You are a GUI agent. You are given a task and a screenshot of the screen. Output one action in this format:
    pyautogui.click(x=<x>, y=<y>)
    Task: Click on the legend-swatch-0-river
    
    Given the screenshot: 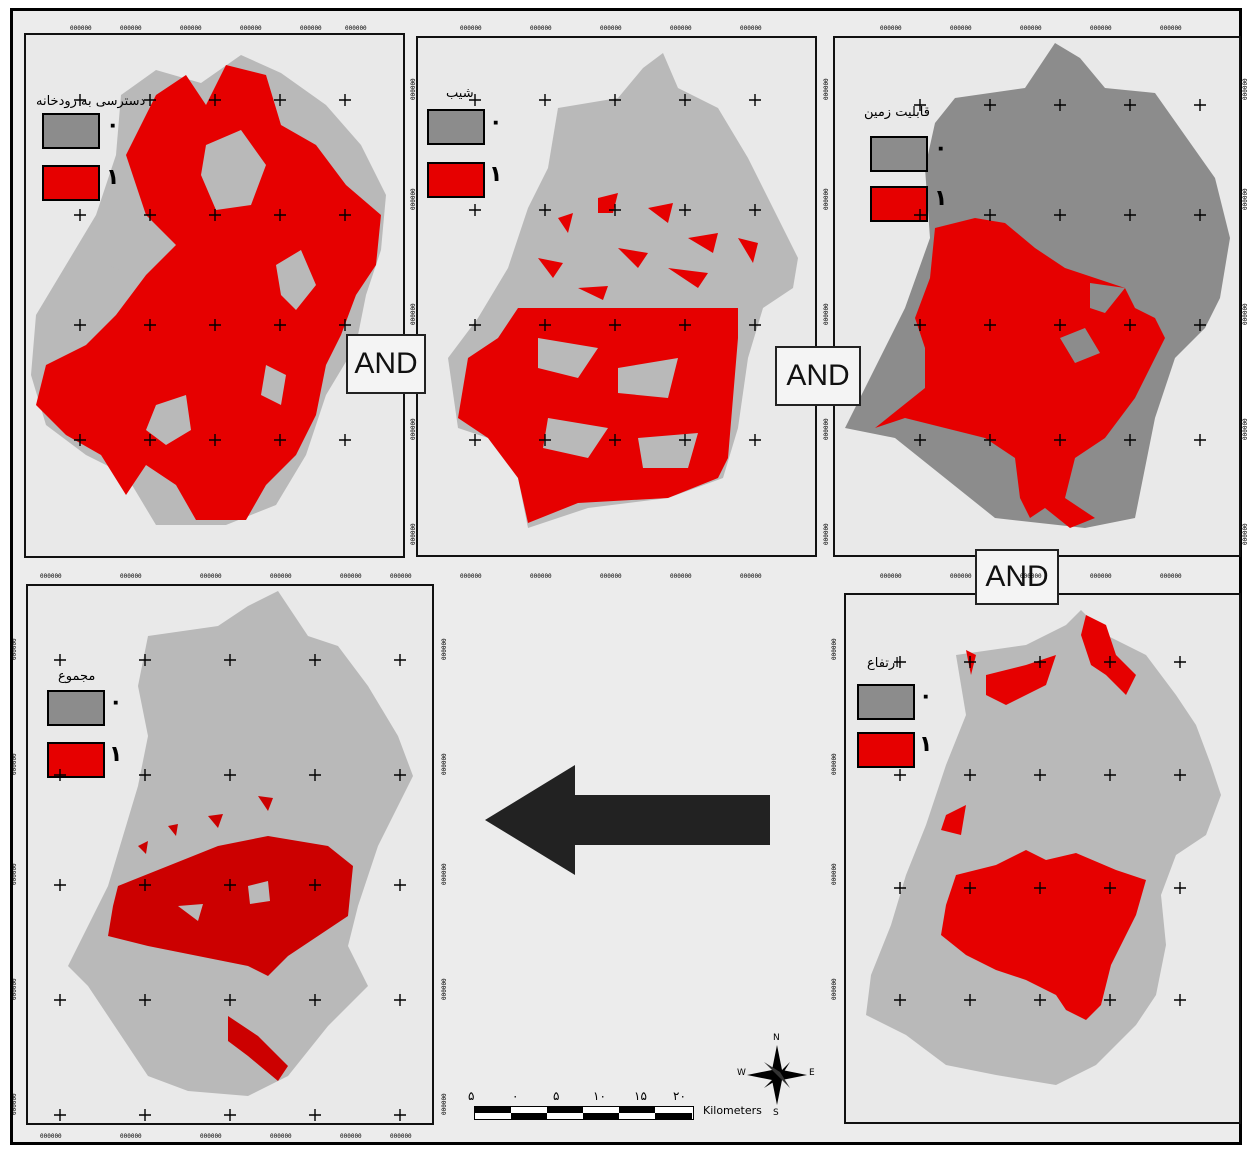 What is the action you would take?
    pyautogui.click(x=71, y=131)
    